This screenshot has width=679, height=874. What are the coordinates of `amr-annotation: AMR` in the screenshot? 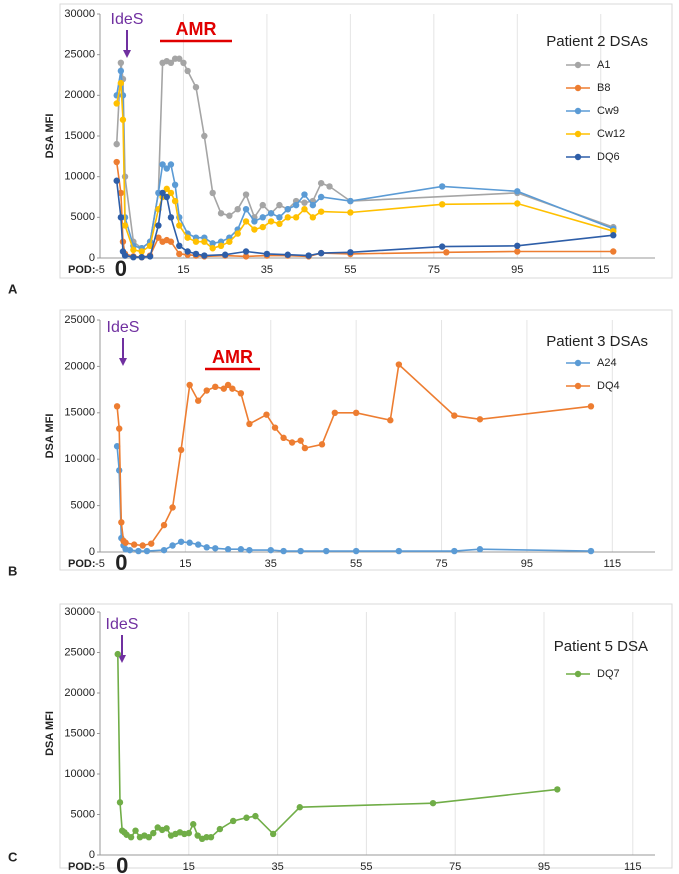 It's located at (196, 29).